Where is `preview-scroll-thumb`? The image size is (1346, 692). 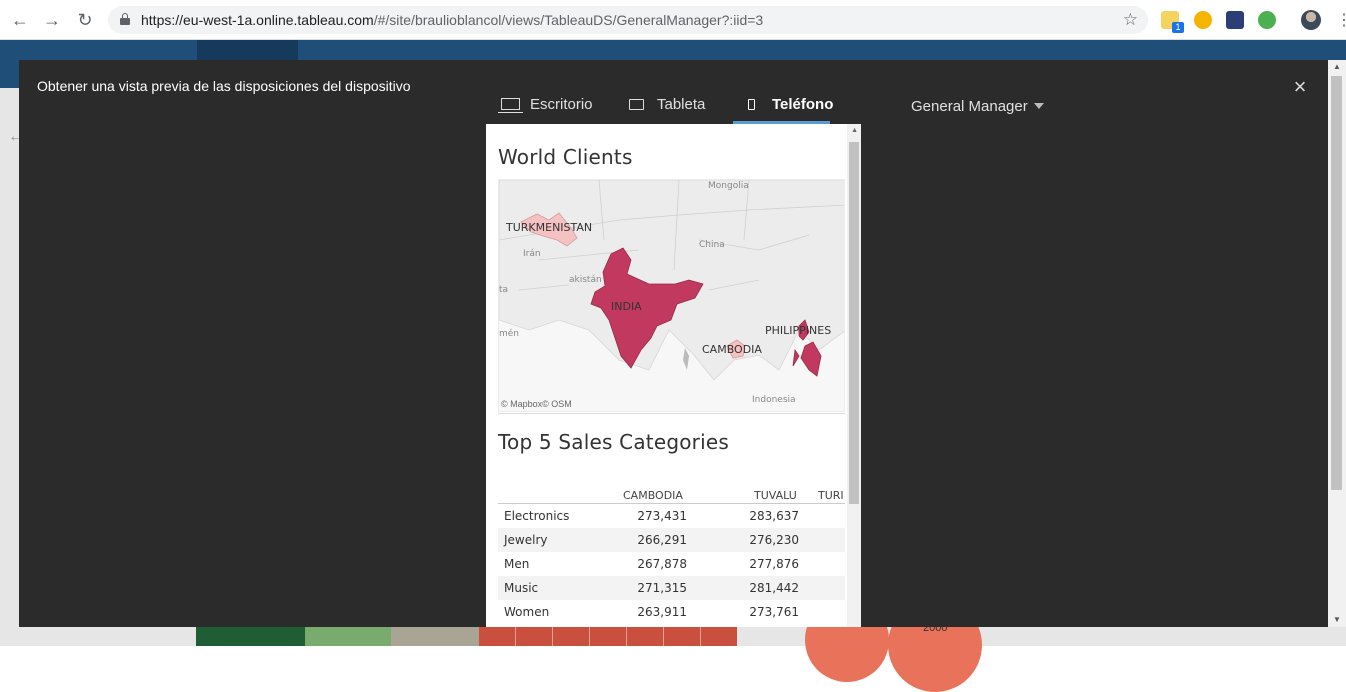 preview-scroll-thumb is located at coordinates (854, 323).